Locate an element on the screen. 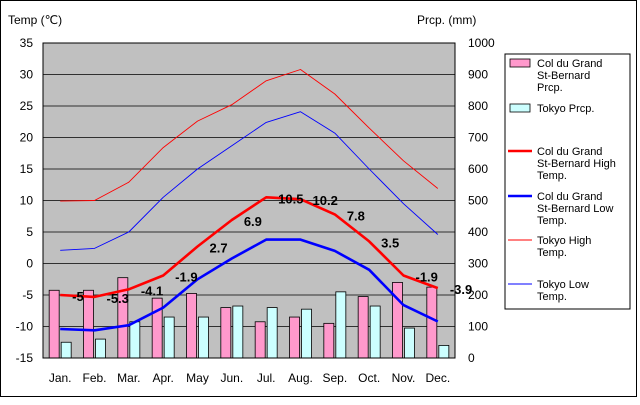 The image size is (640, 405). legend-box is located at coordinates (567, 181).